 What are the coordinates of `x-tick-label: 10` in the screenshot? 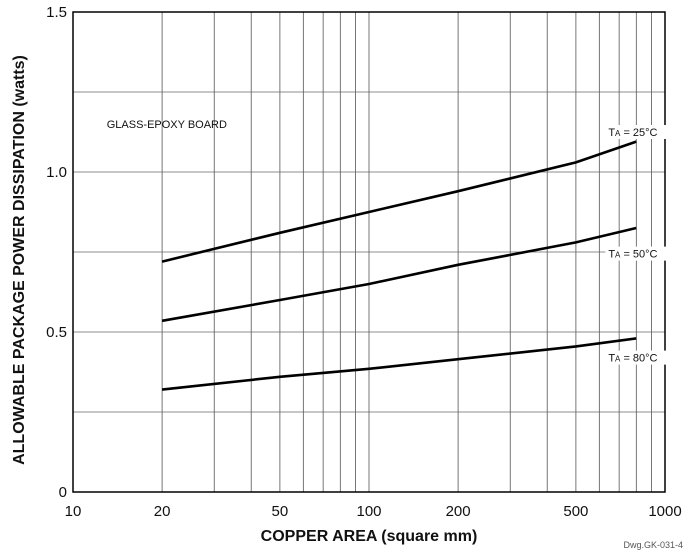 It's located at (73, 511).